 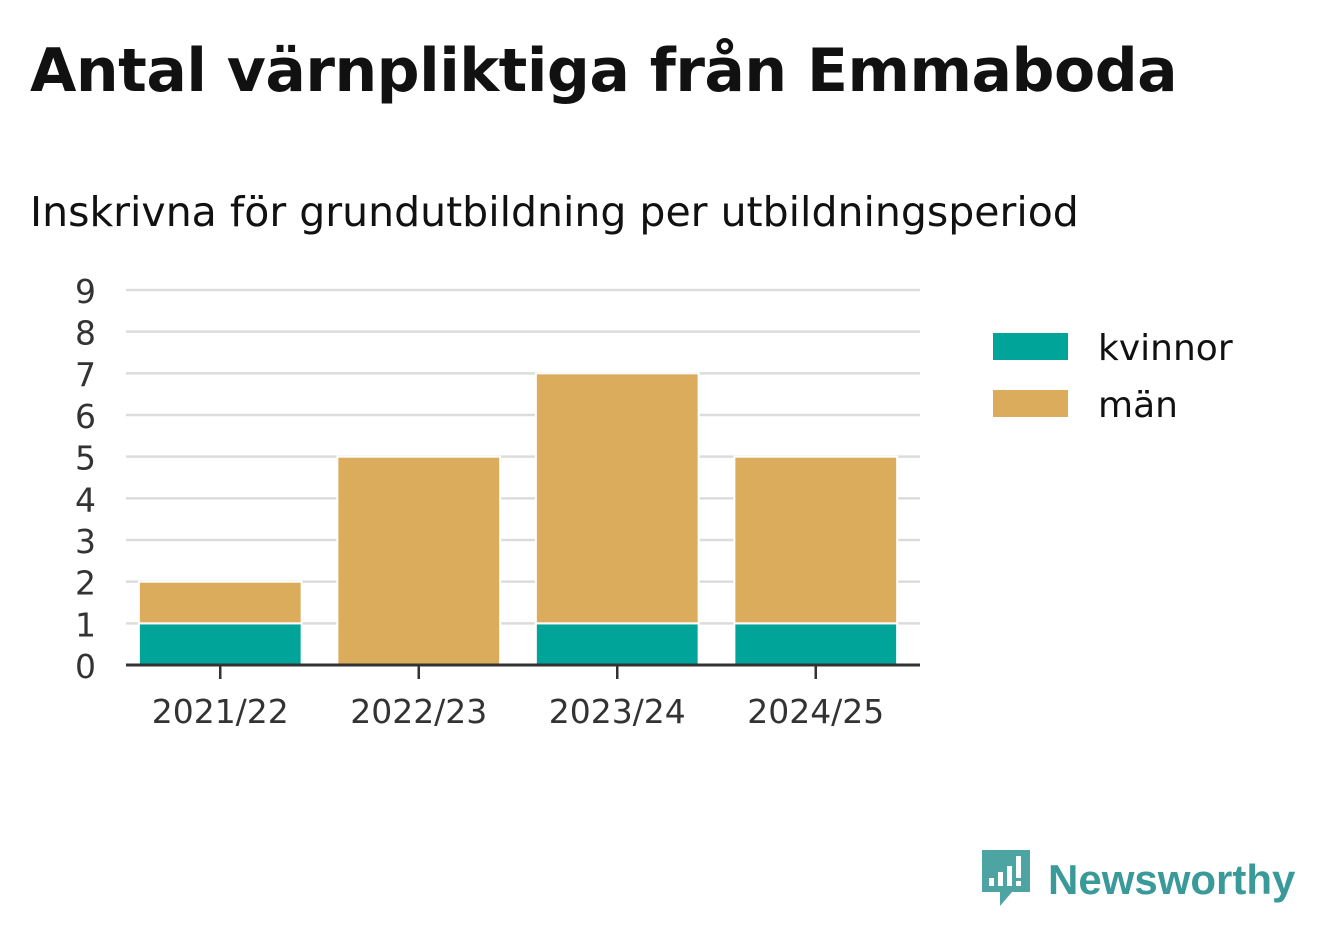 I want to click on newsworthy-brand: Newsworthy, so click(x=1137, y=880).